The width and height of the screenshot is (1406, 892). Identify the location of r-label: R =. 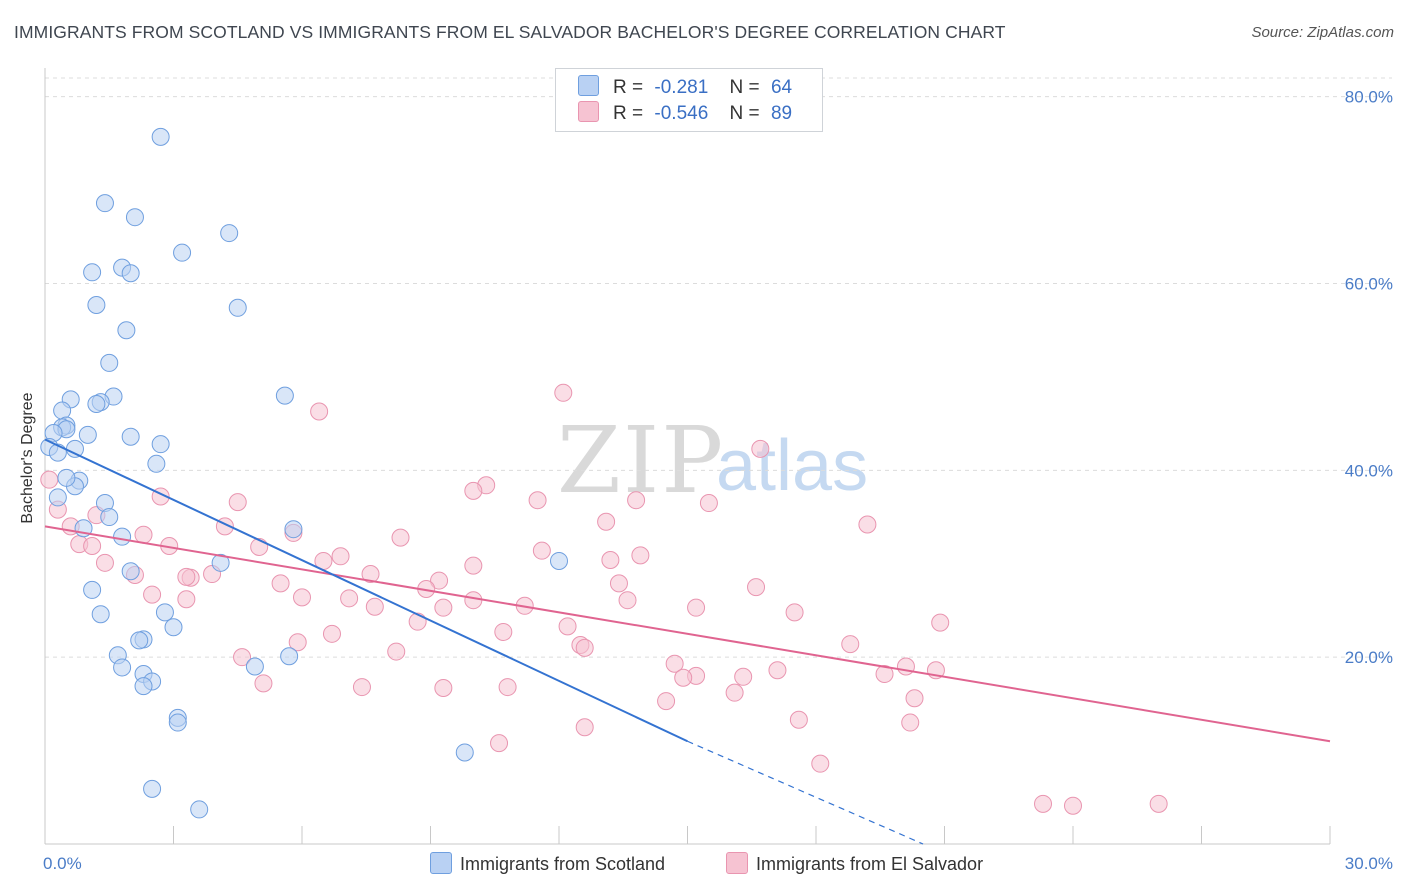
(628, 113).